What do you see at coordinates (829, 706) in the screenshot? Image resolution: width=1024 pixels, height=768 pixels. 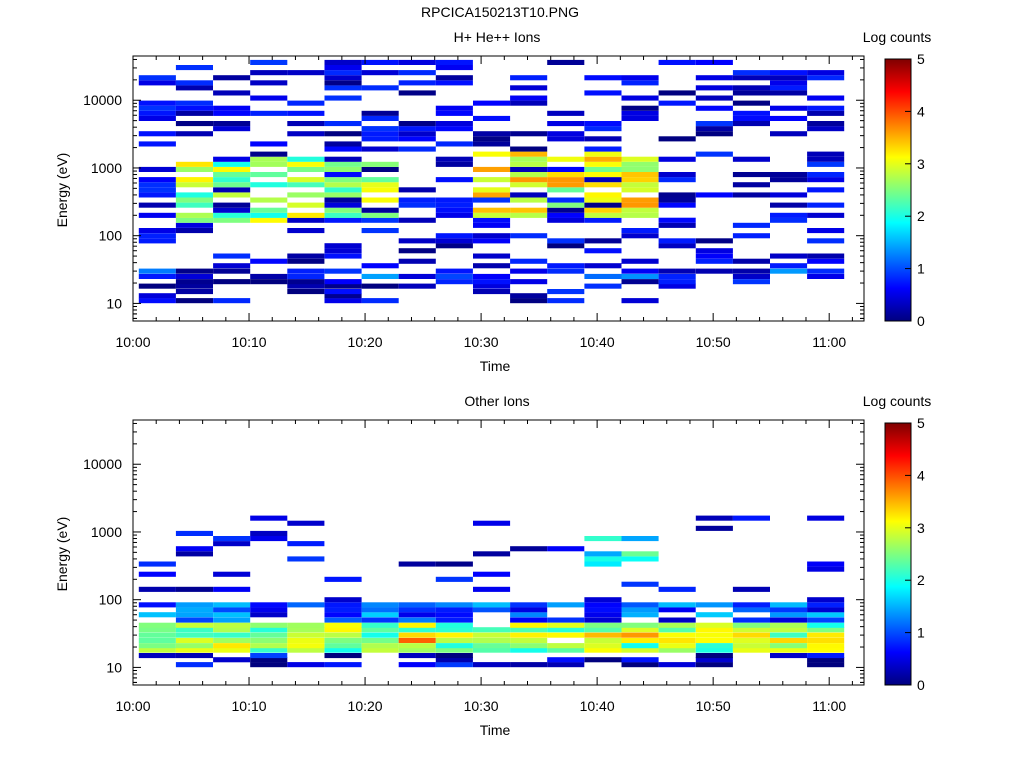 I see `x-tick-label: 11:00` at bounding box center [829, 706].